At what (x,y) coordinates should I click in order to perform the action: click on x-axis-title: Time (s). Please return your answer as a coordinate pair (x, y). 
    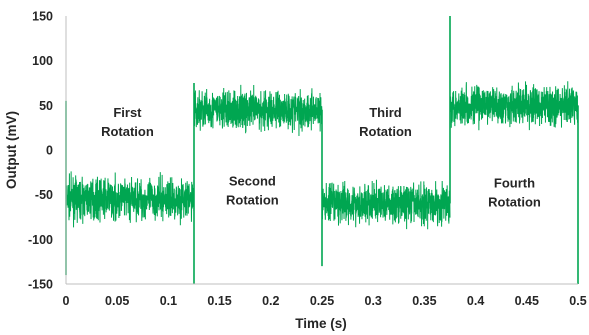
    Looking at the image, I should click on (321, 323).